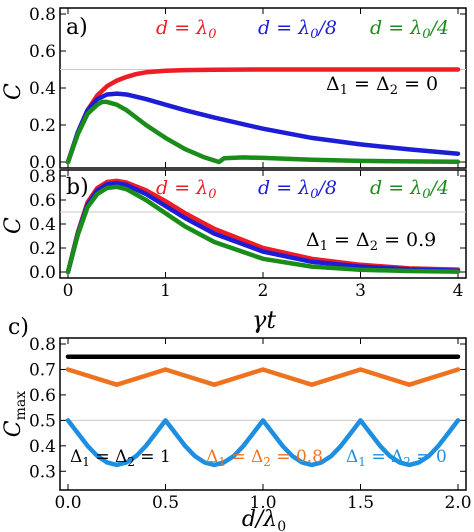 The height and width of the screenshot is (532, 474). Describe the element at coordinates (457, 503) in the screenshot. I see `x-tick-label: 2.0` at that location.